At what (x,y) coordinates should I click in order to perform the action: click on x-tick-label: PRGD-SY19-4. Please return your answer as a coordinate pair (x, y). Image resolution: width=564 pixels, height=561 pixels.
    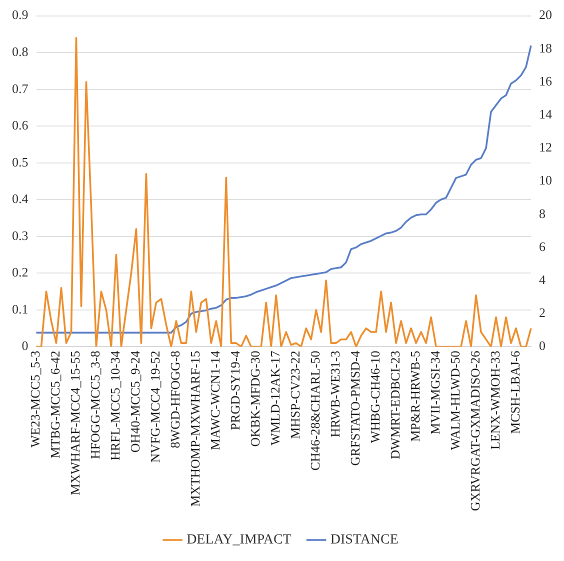
    Looking at the image, I should click on (235, 390).